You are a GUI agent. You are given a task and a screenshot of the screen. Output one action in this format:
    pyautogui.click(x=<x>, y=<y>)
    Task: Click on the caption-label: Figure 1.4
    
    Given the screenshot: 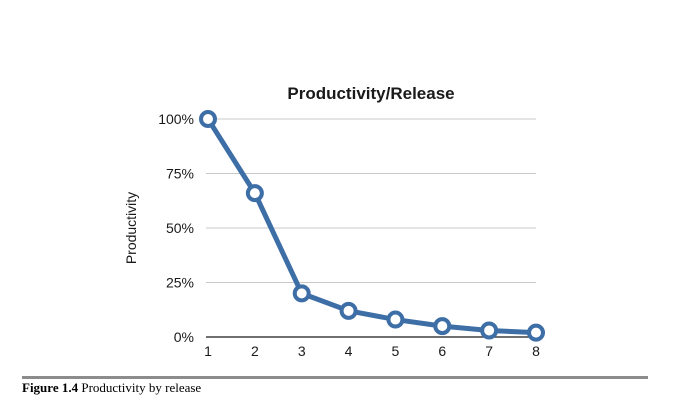 What is the action you would take?
    pyautogui.click(x=50, y=387)
    